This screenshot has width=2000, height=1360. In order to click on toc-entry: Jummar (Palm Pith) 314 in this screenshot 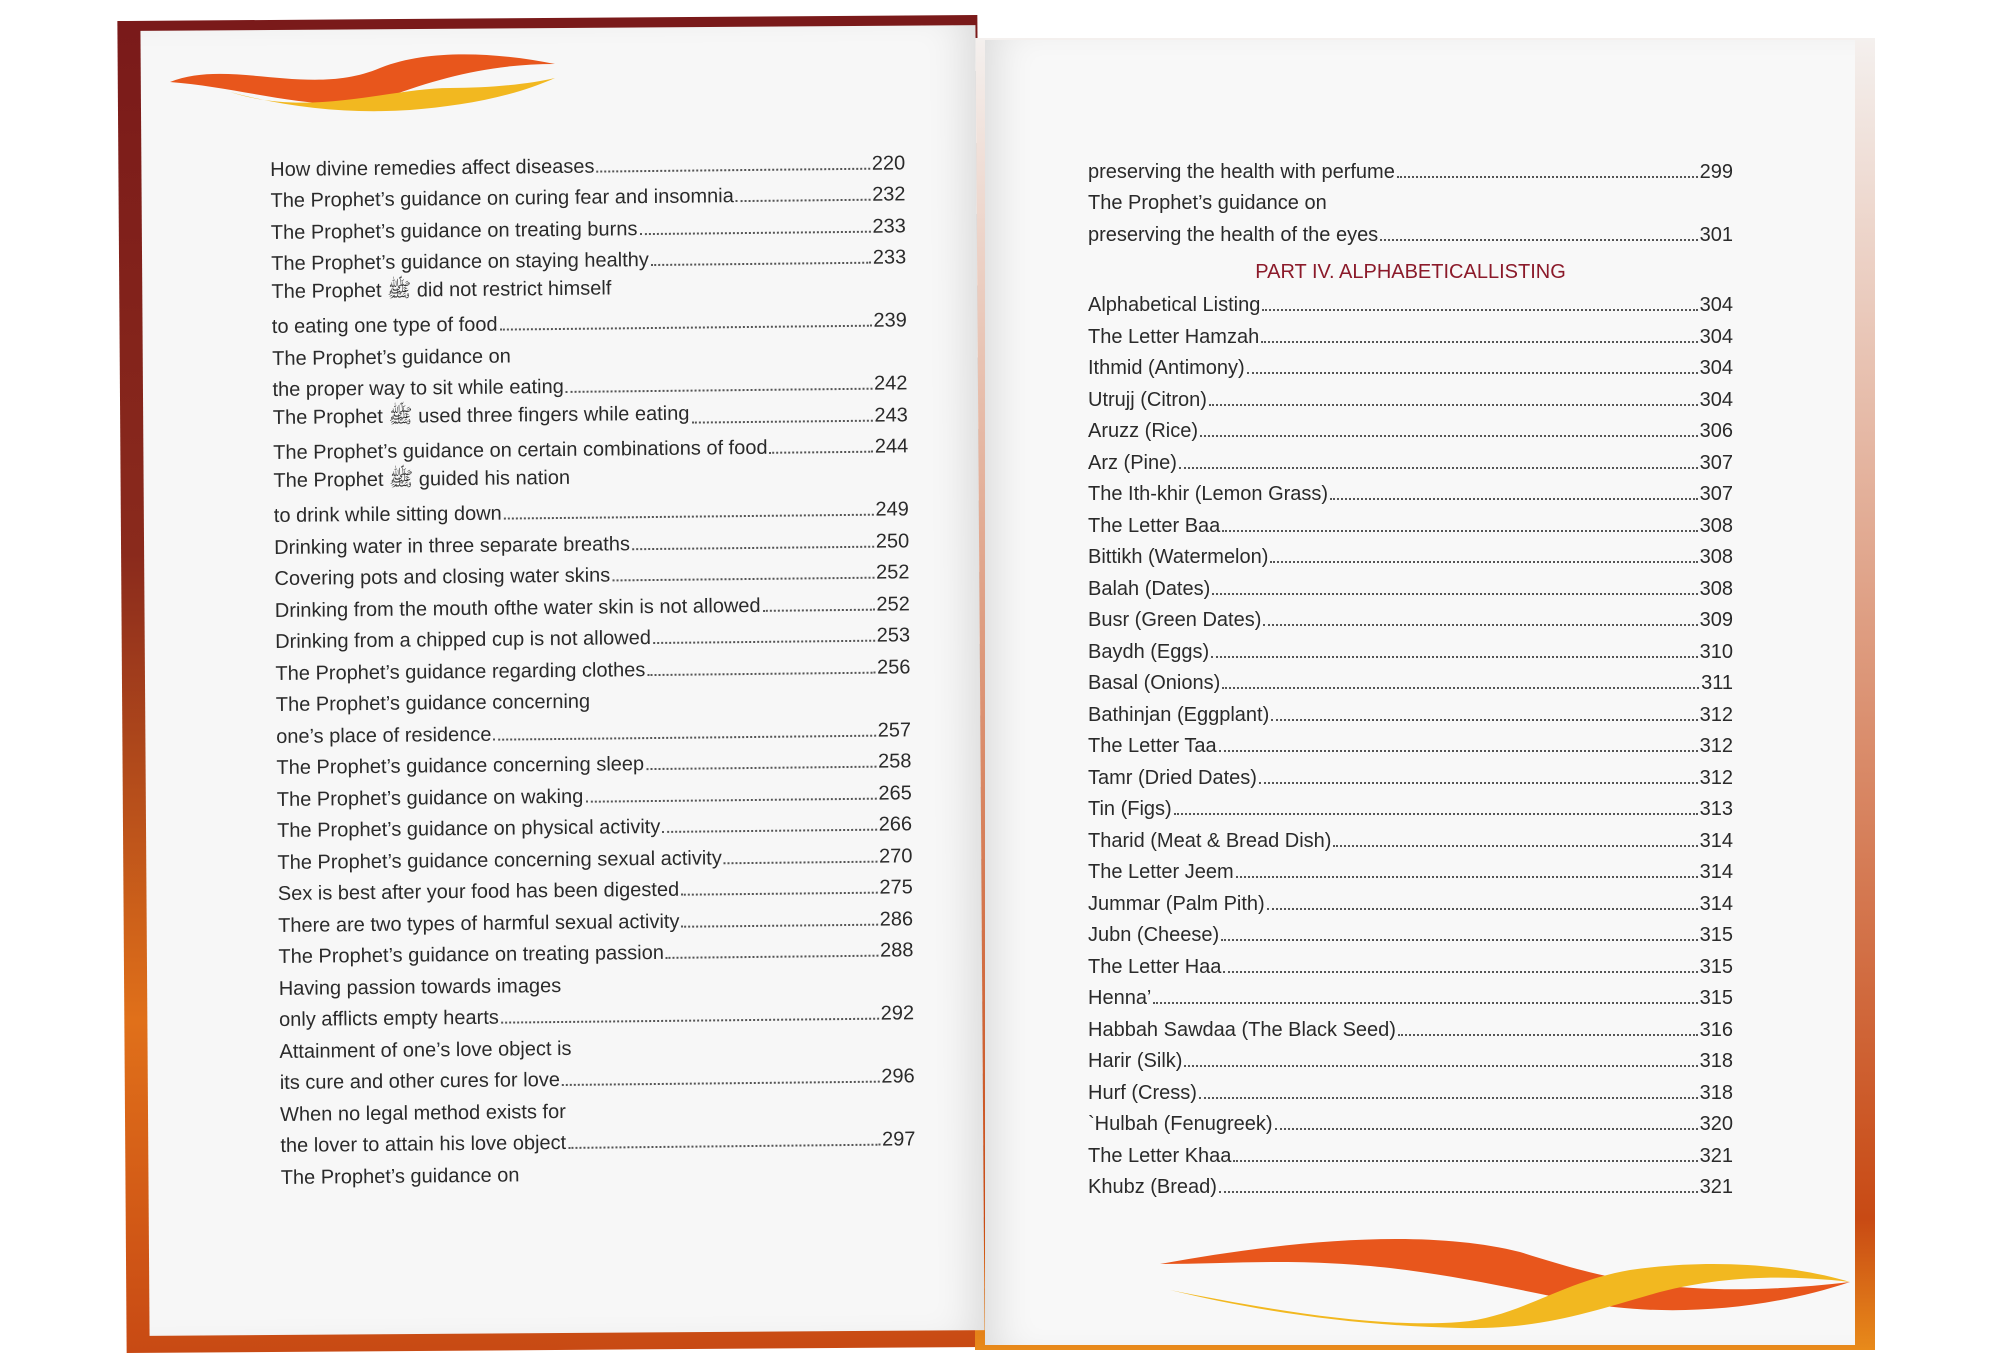, I will do `click(1410, 900)`.